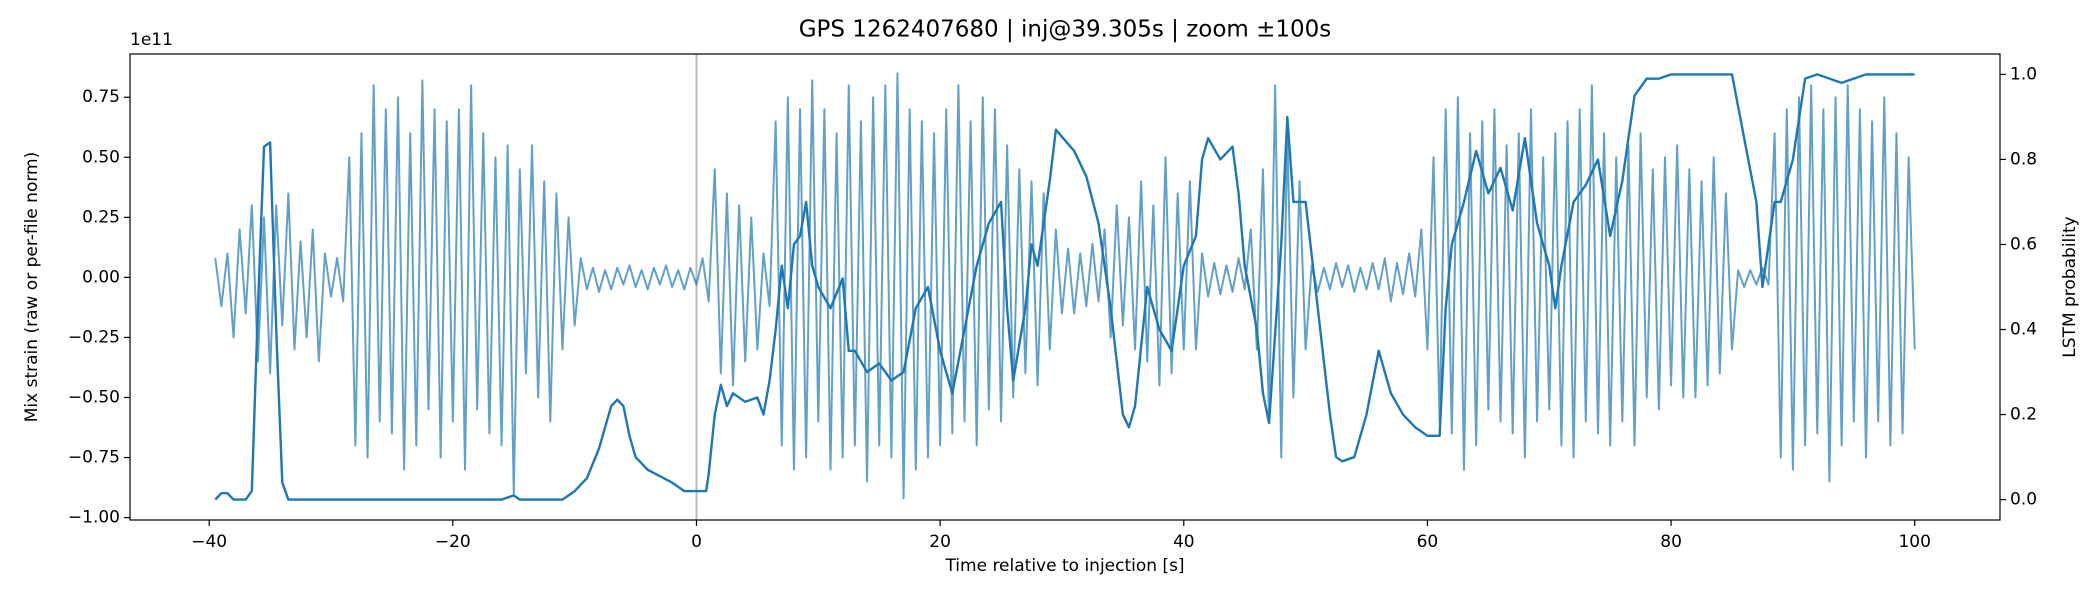 The image size is (2100, 600). Describe the element at coordinates (2023, 159) in the screenshot. I see `y2-tick-label: 0.8` at that location.